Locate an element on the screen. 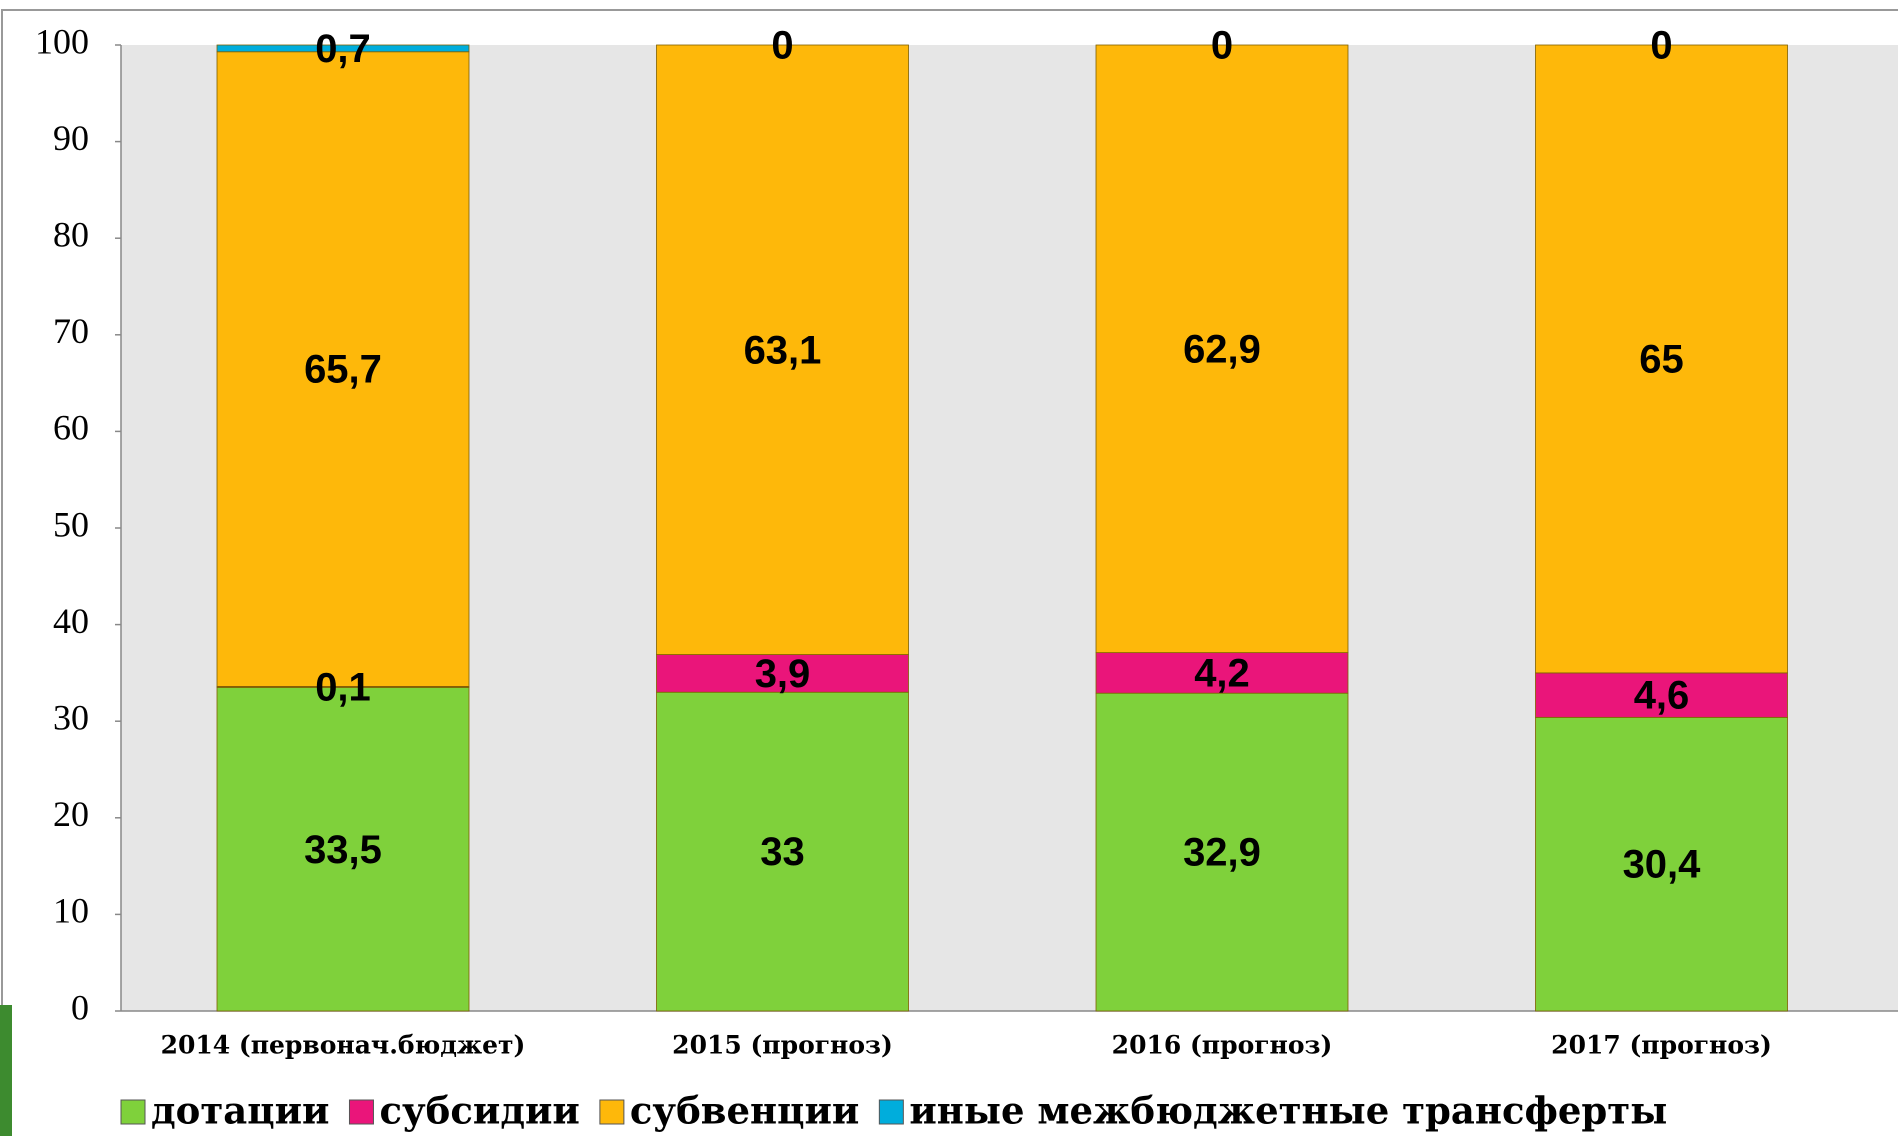 Image resolution: width=1898 pixels, height=1136 pixels. y-tick-label: 20 is located at coordinates (71, 814).